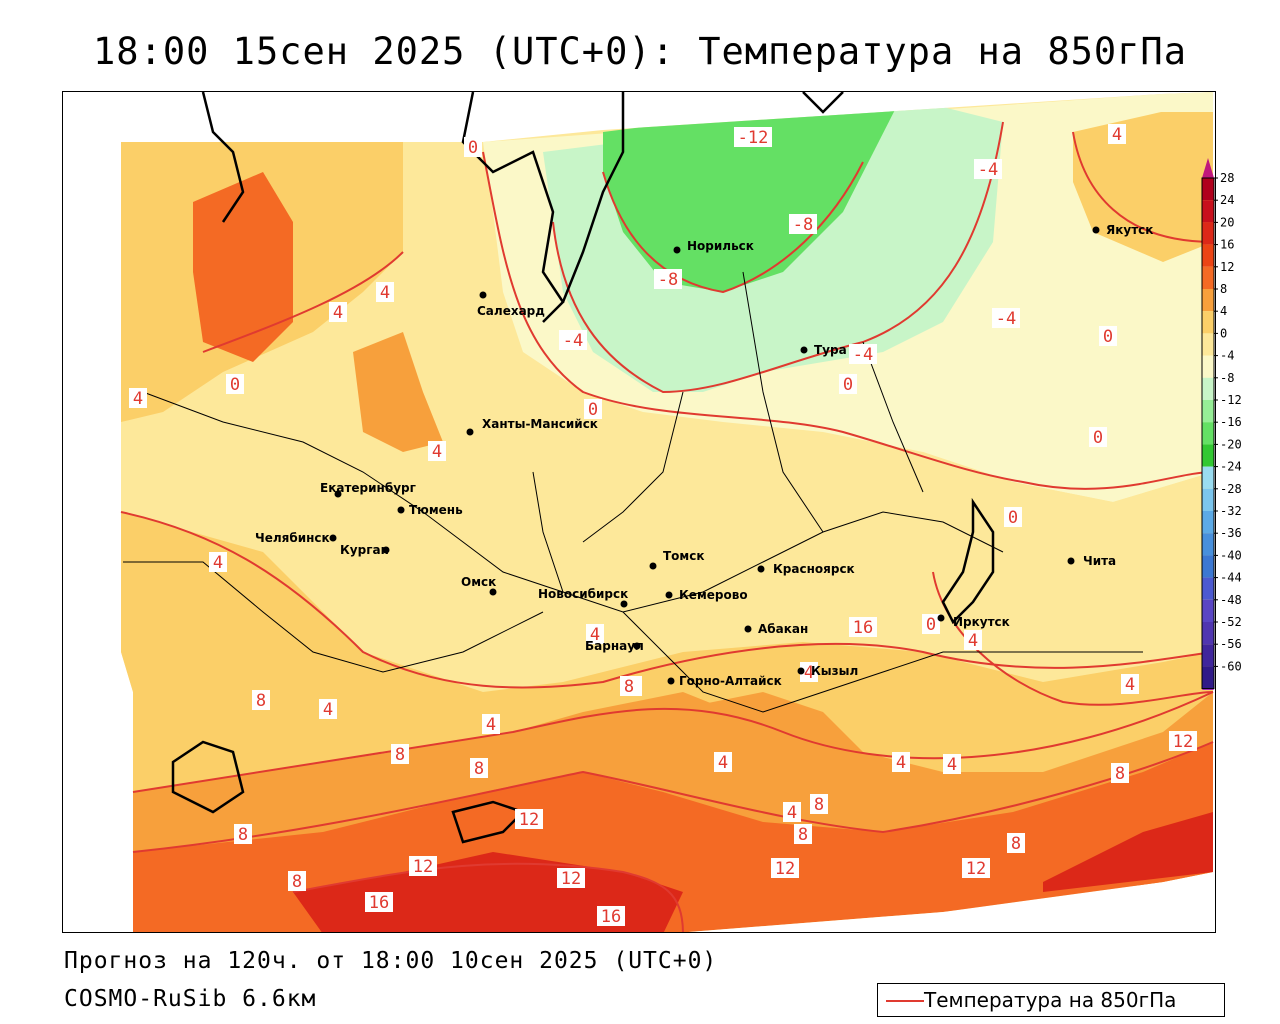 The width and height of the screenshot is (1280, 1024). Describe the element at coordinates (511, 311) in the screenshot. I see `city-label: Салехард` at that location.